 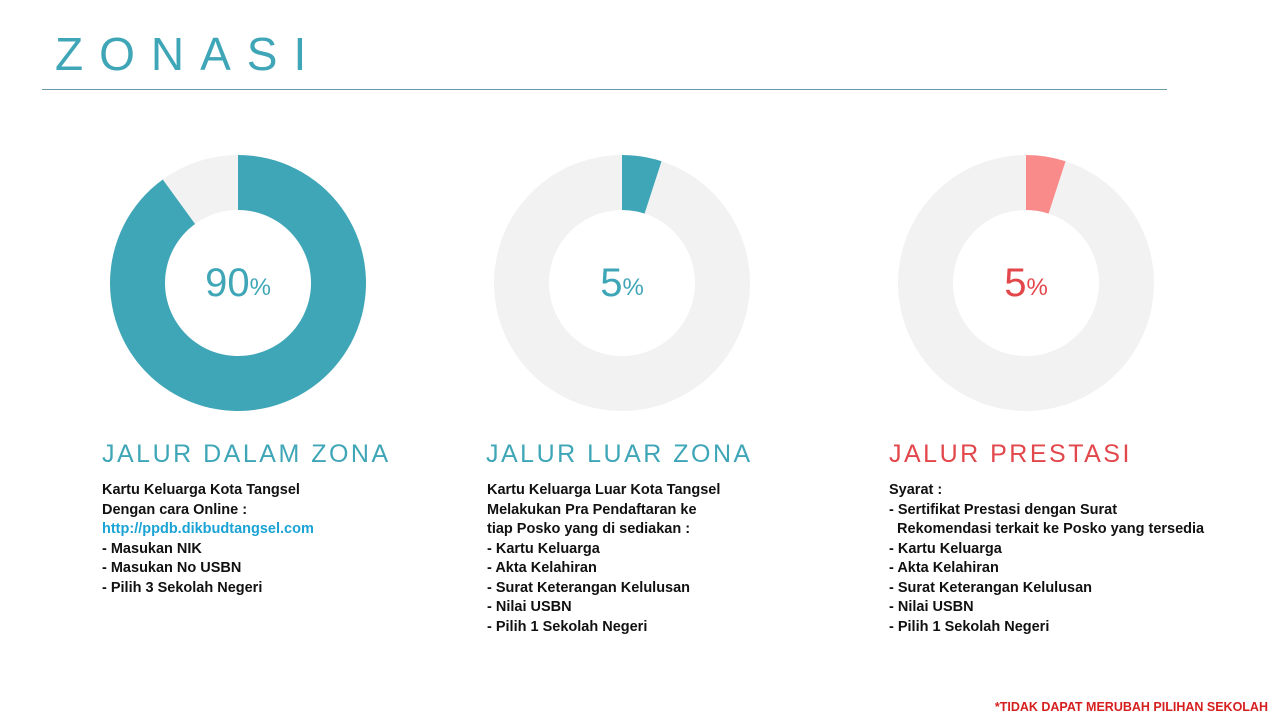 I want to click on description-line: Syarat :, so click(x=916, y=490).